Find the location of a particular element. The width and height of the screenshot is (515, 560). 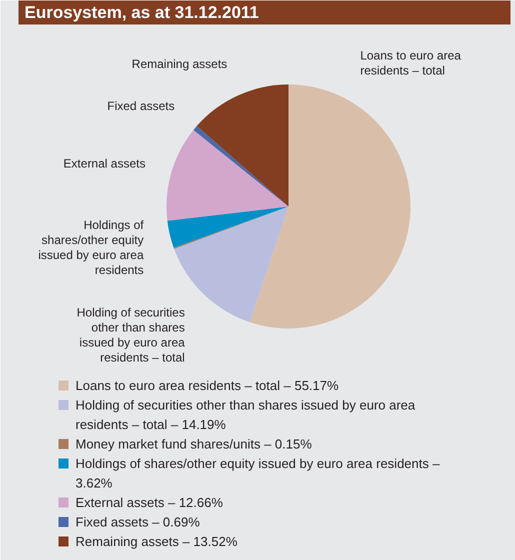

legend-label: Holdings of shares/other equity issued by euro area residents – 3.62% is located at coordinates (258, 473).